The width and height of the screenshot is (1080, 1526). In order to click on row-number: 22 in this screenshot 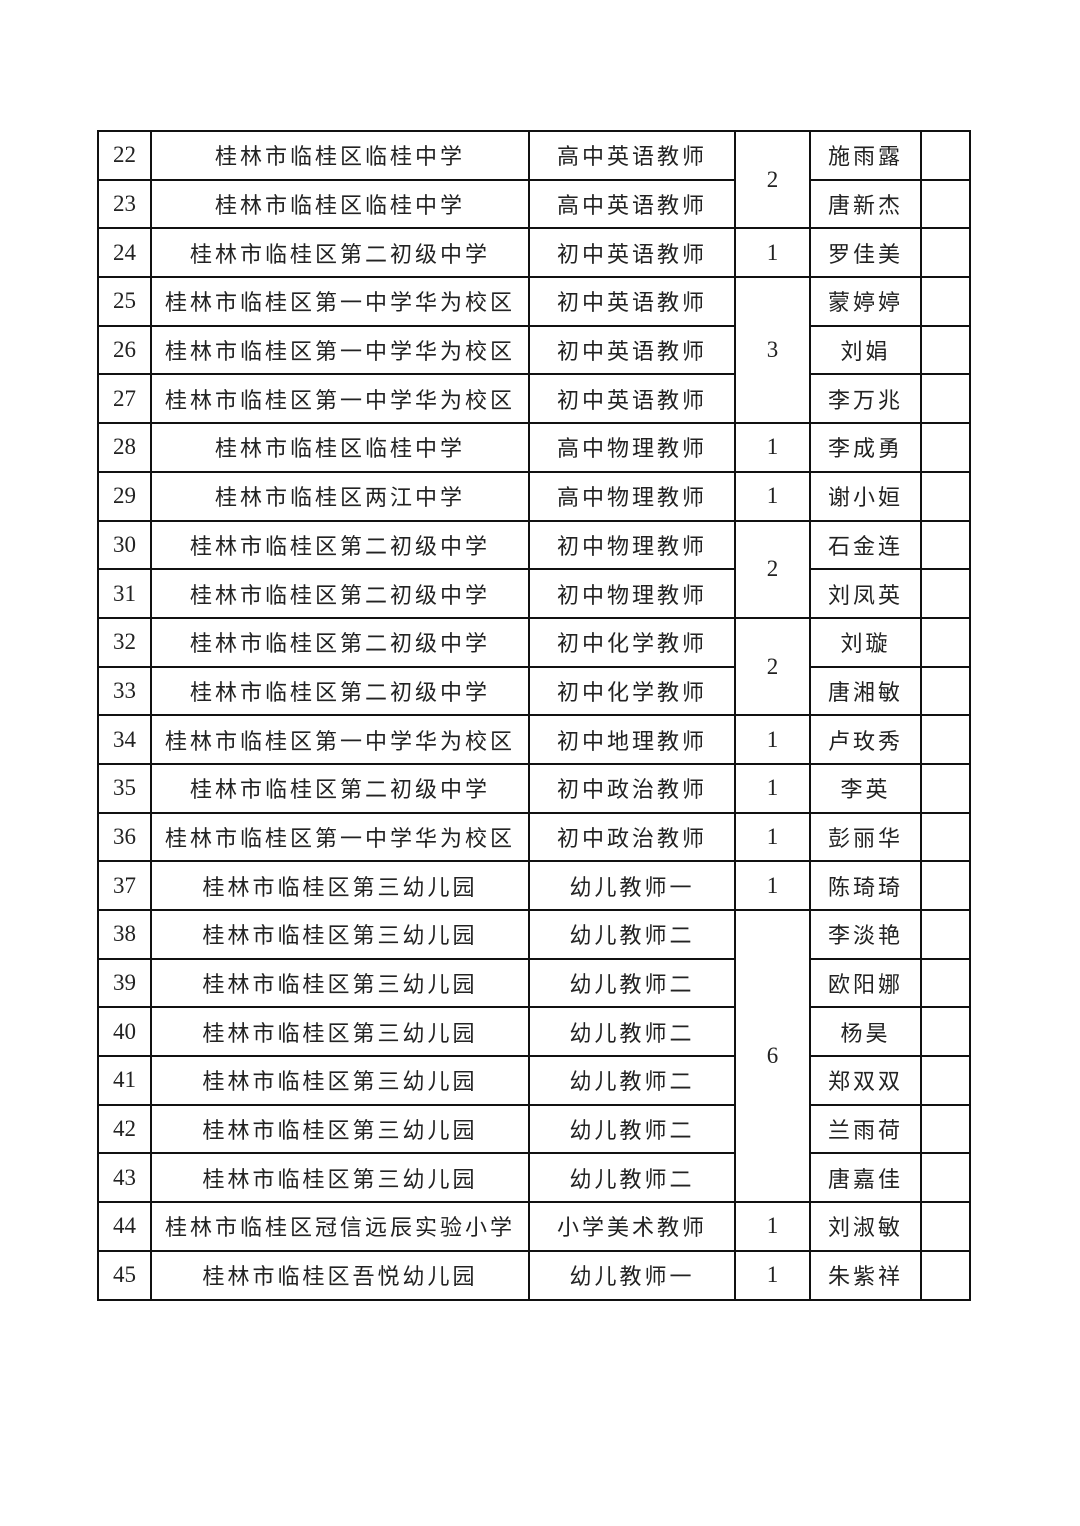, I will do `click(124, 155)`.